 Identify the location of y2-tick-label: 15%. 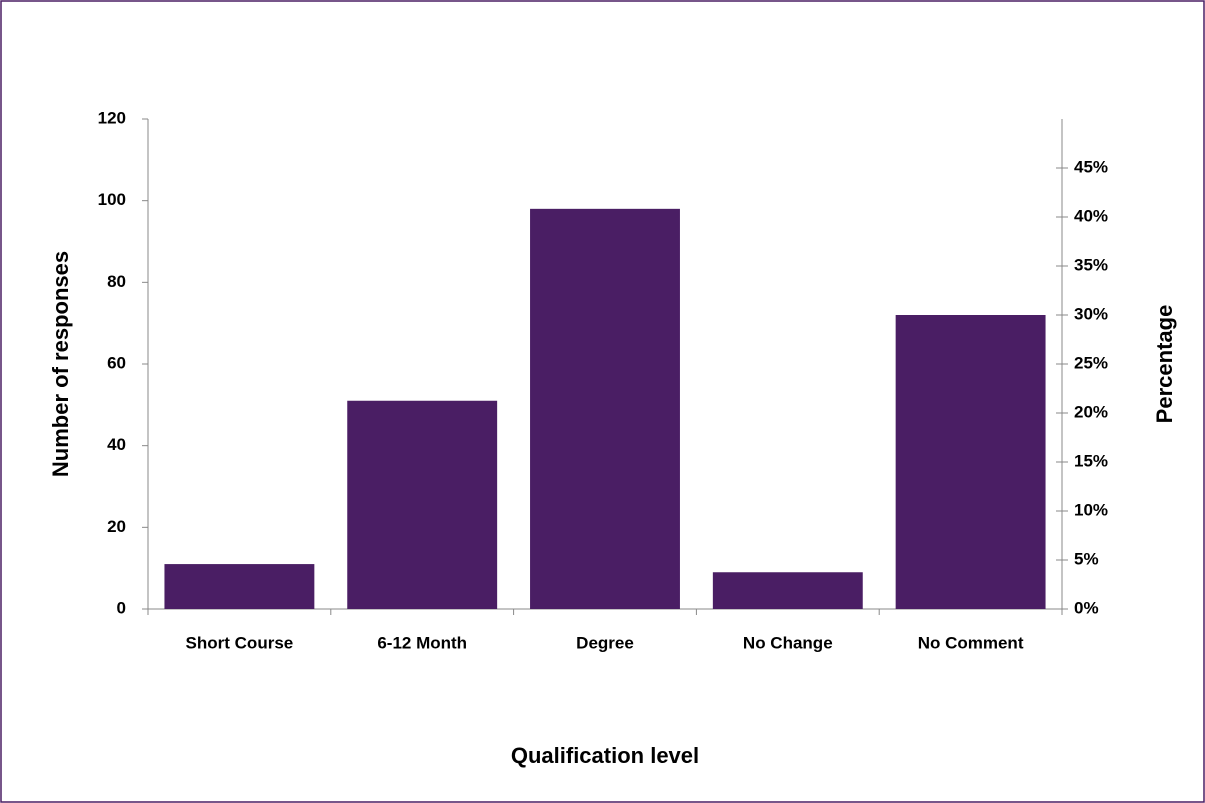
(1091, 460).